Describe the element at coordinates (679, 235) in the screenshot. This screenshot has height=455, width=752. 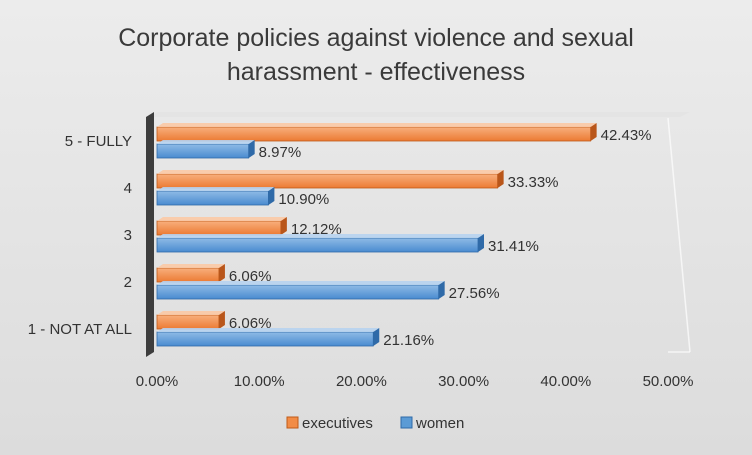
I see `back-wall-right-edge` at that location.